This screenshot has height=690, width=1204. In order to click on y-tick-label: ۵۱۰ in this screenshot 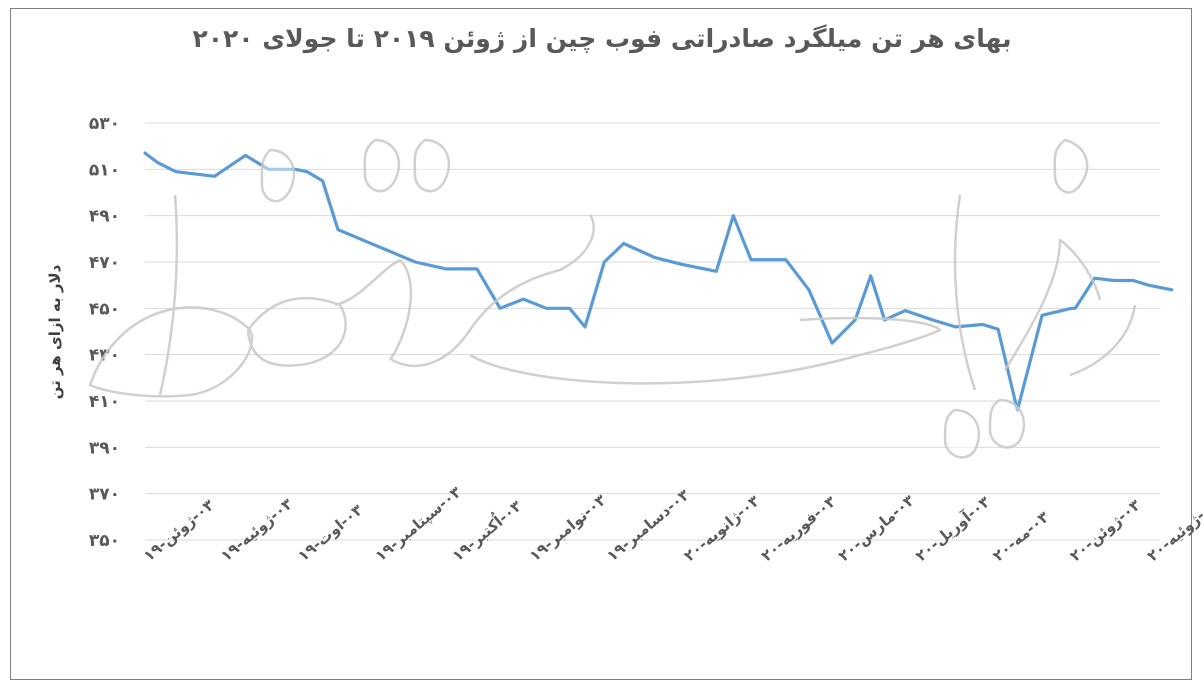, I will do `click(104, 170)`.